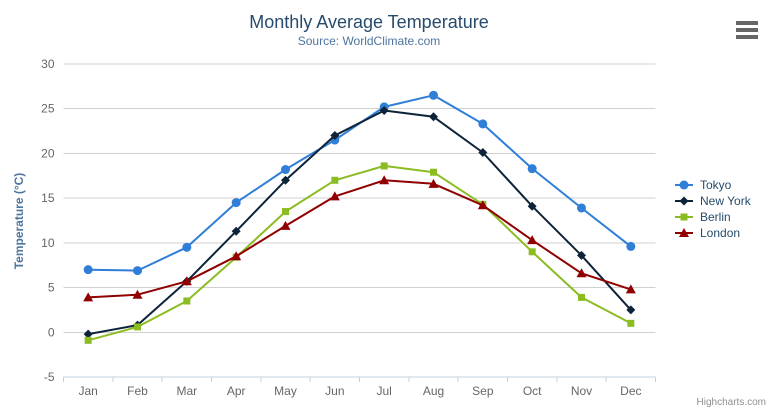 This screenshot has width=769, height=416. I want to click on hamburger-menu-icon, so click(747, 30).